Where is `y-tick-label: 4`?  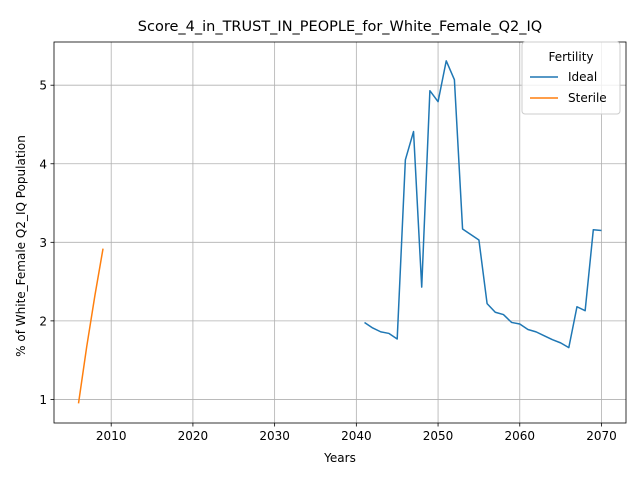 y-tick-label: 4 is located at coordinates (43, 164).